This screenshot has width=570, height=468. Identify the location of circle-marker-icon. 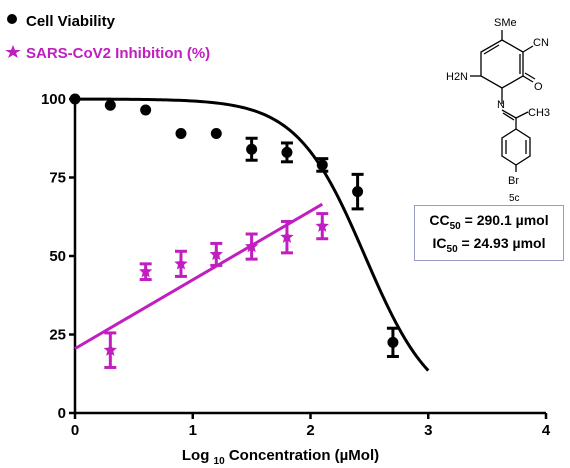
(12, 19).